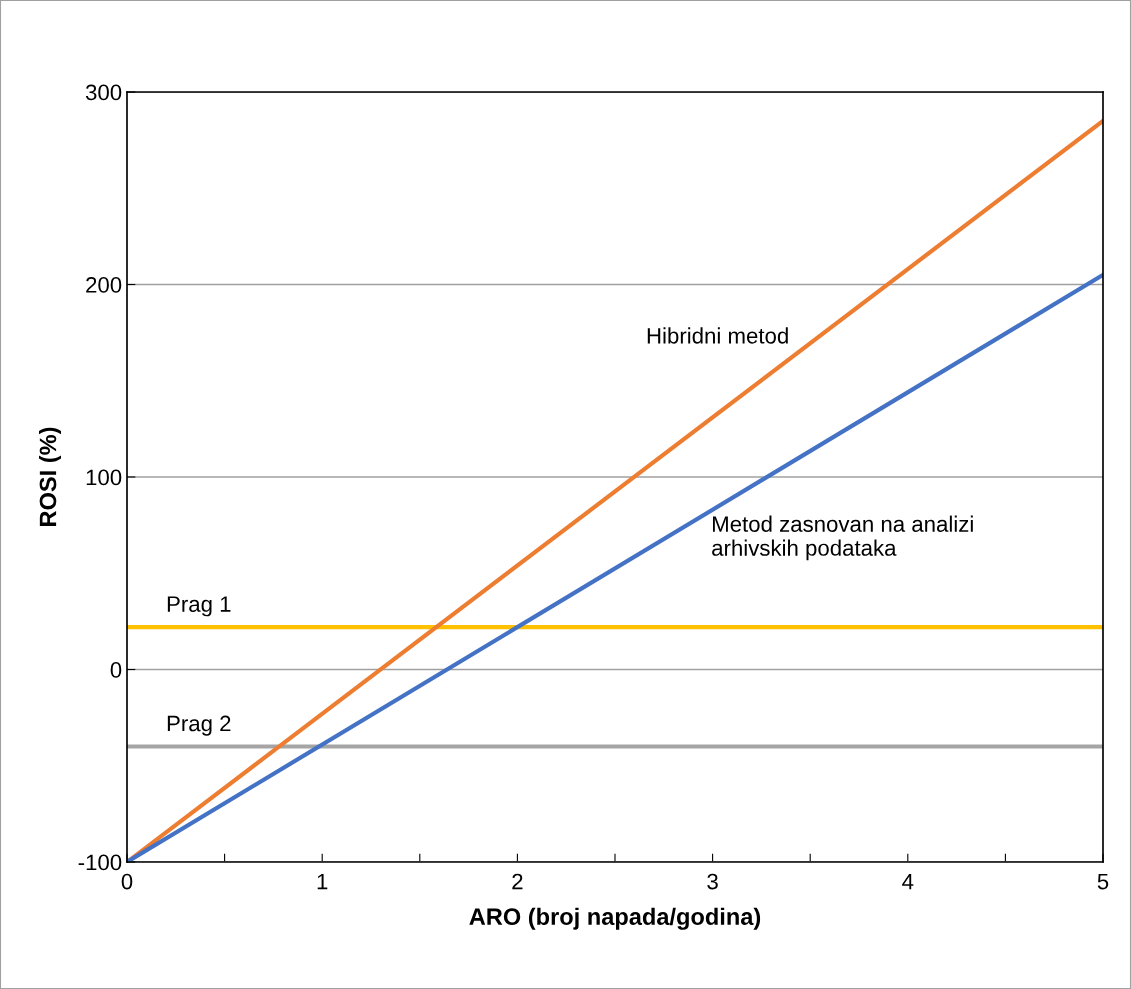 This screenshot has width=1131, height=989. What do you see at coordinates (199, 606) in the screenshot?
I see `ref-line-label: Prag 1` at bounding box center [199, 606].